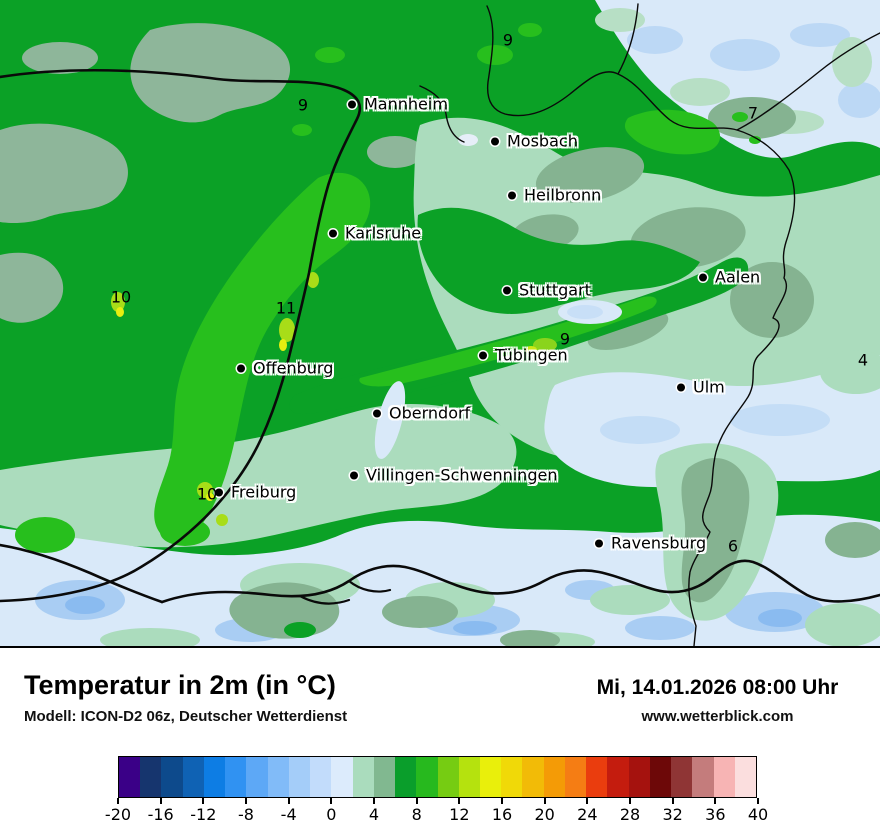 This screenshot has width=880, height=830. Describe the element at coordinates (459, 814) in the screenshot. I see `colorbar-tick-label: 12` at that location.